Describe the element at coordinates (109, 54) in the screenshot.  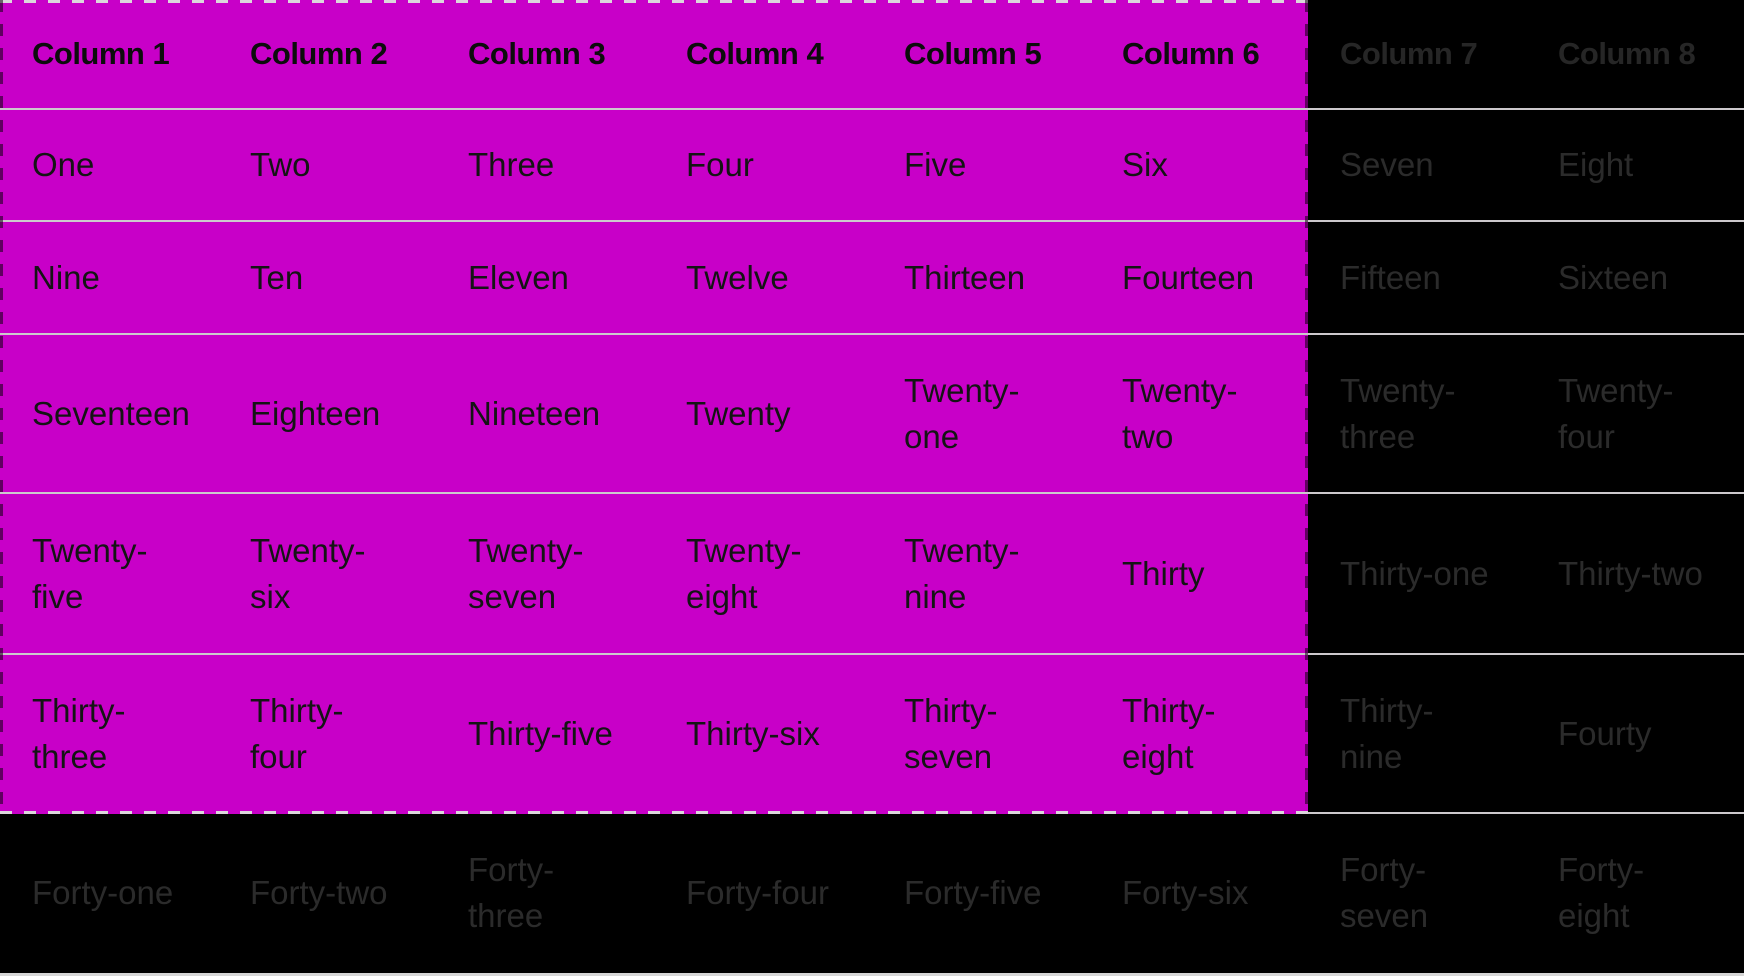
I see `header-col-1: Column 1` at that location.